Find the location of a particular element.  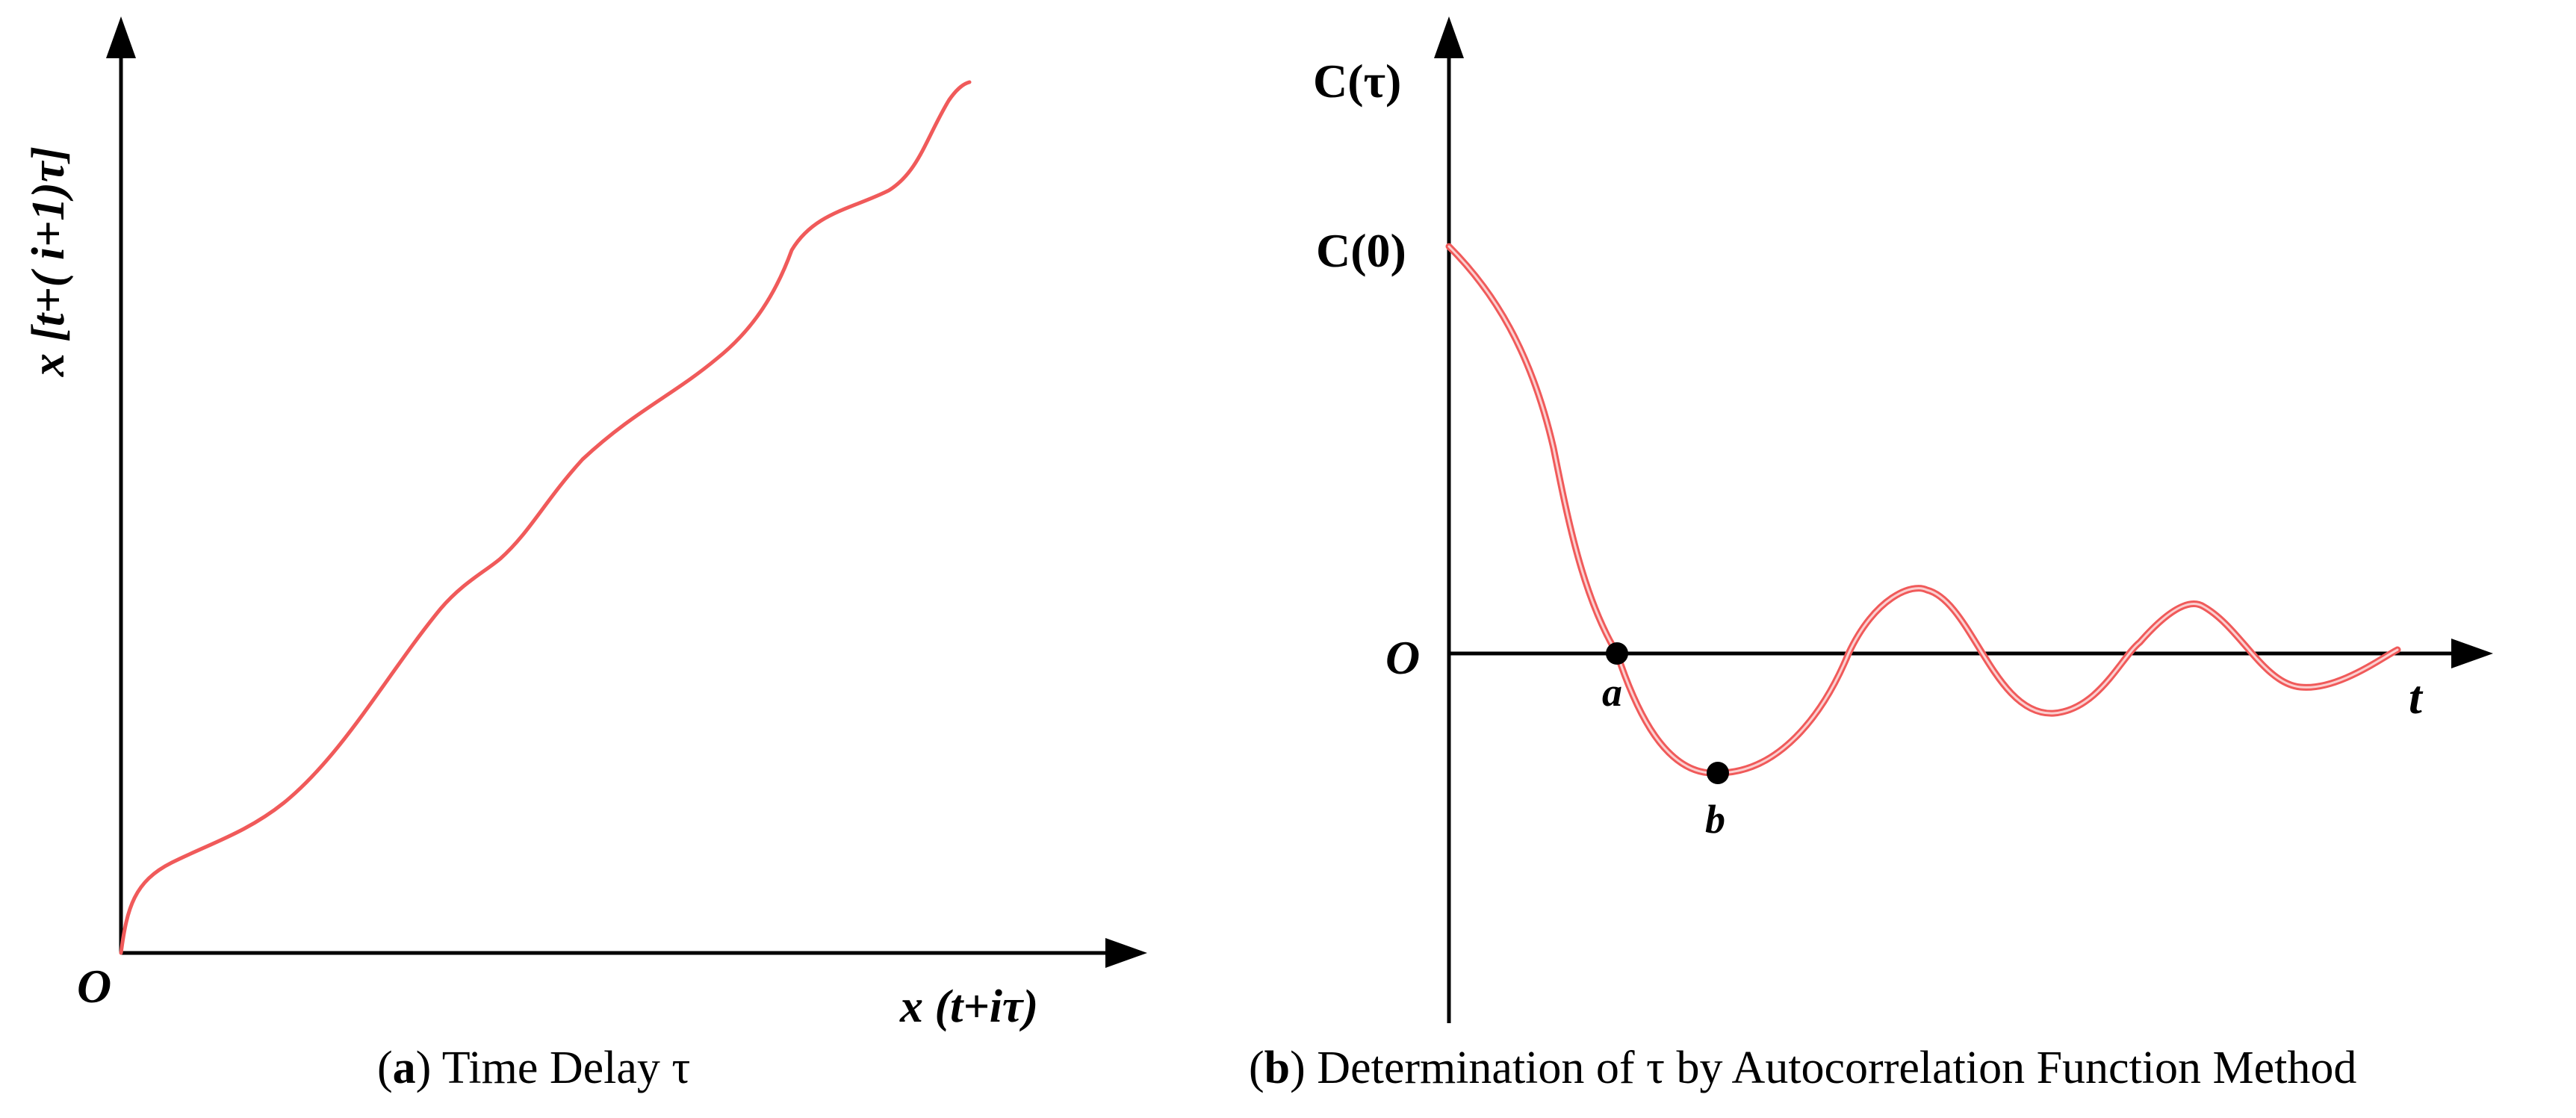

panel-a-caption: (a) Time Delay τ is located at coordinates (534, 1068).